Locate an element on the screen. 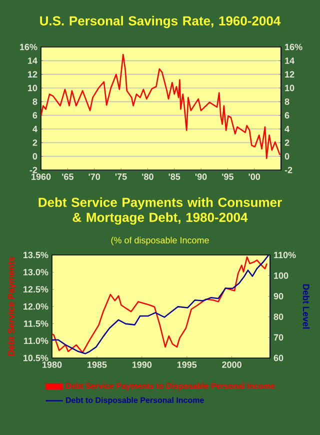  y-tick-label: 10 is located at coordinates (33, 88).